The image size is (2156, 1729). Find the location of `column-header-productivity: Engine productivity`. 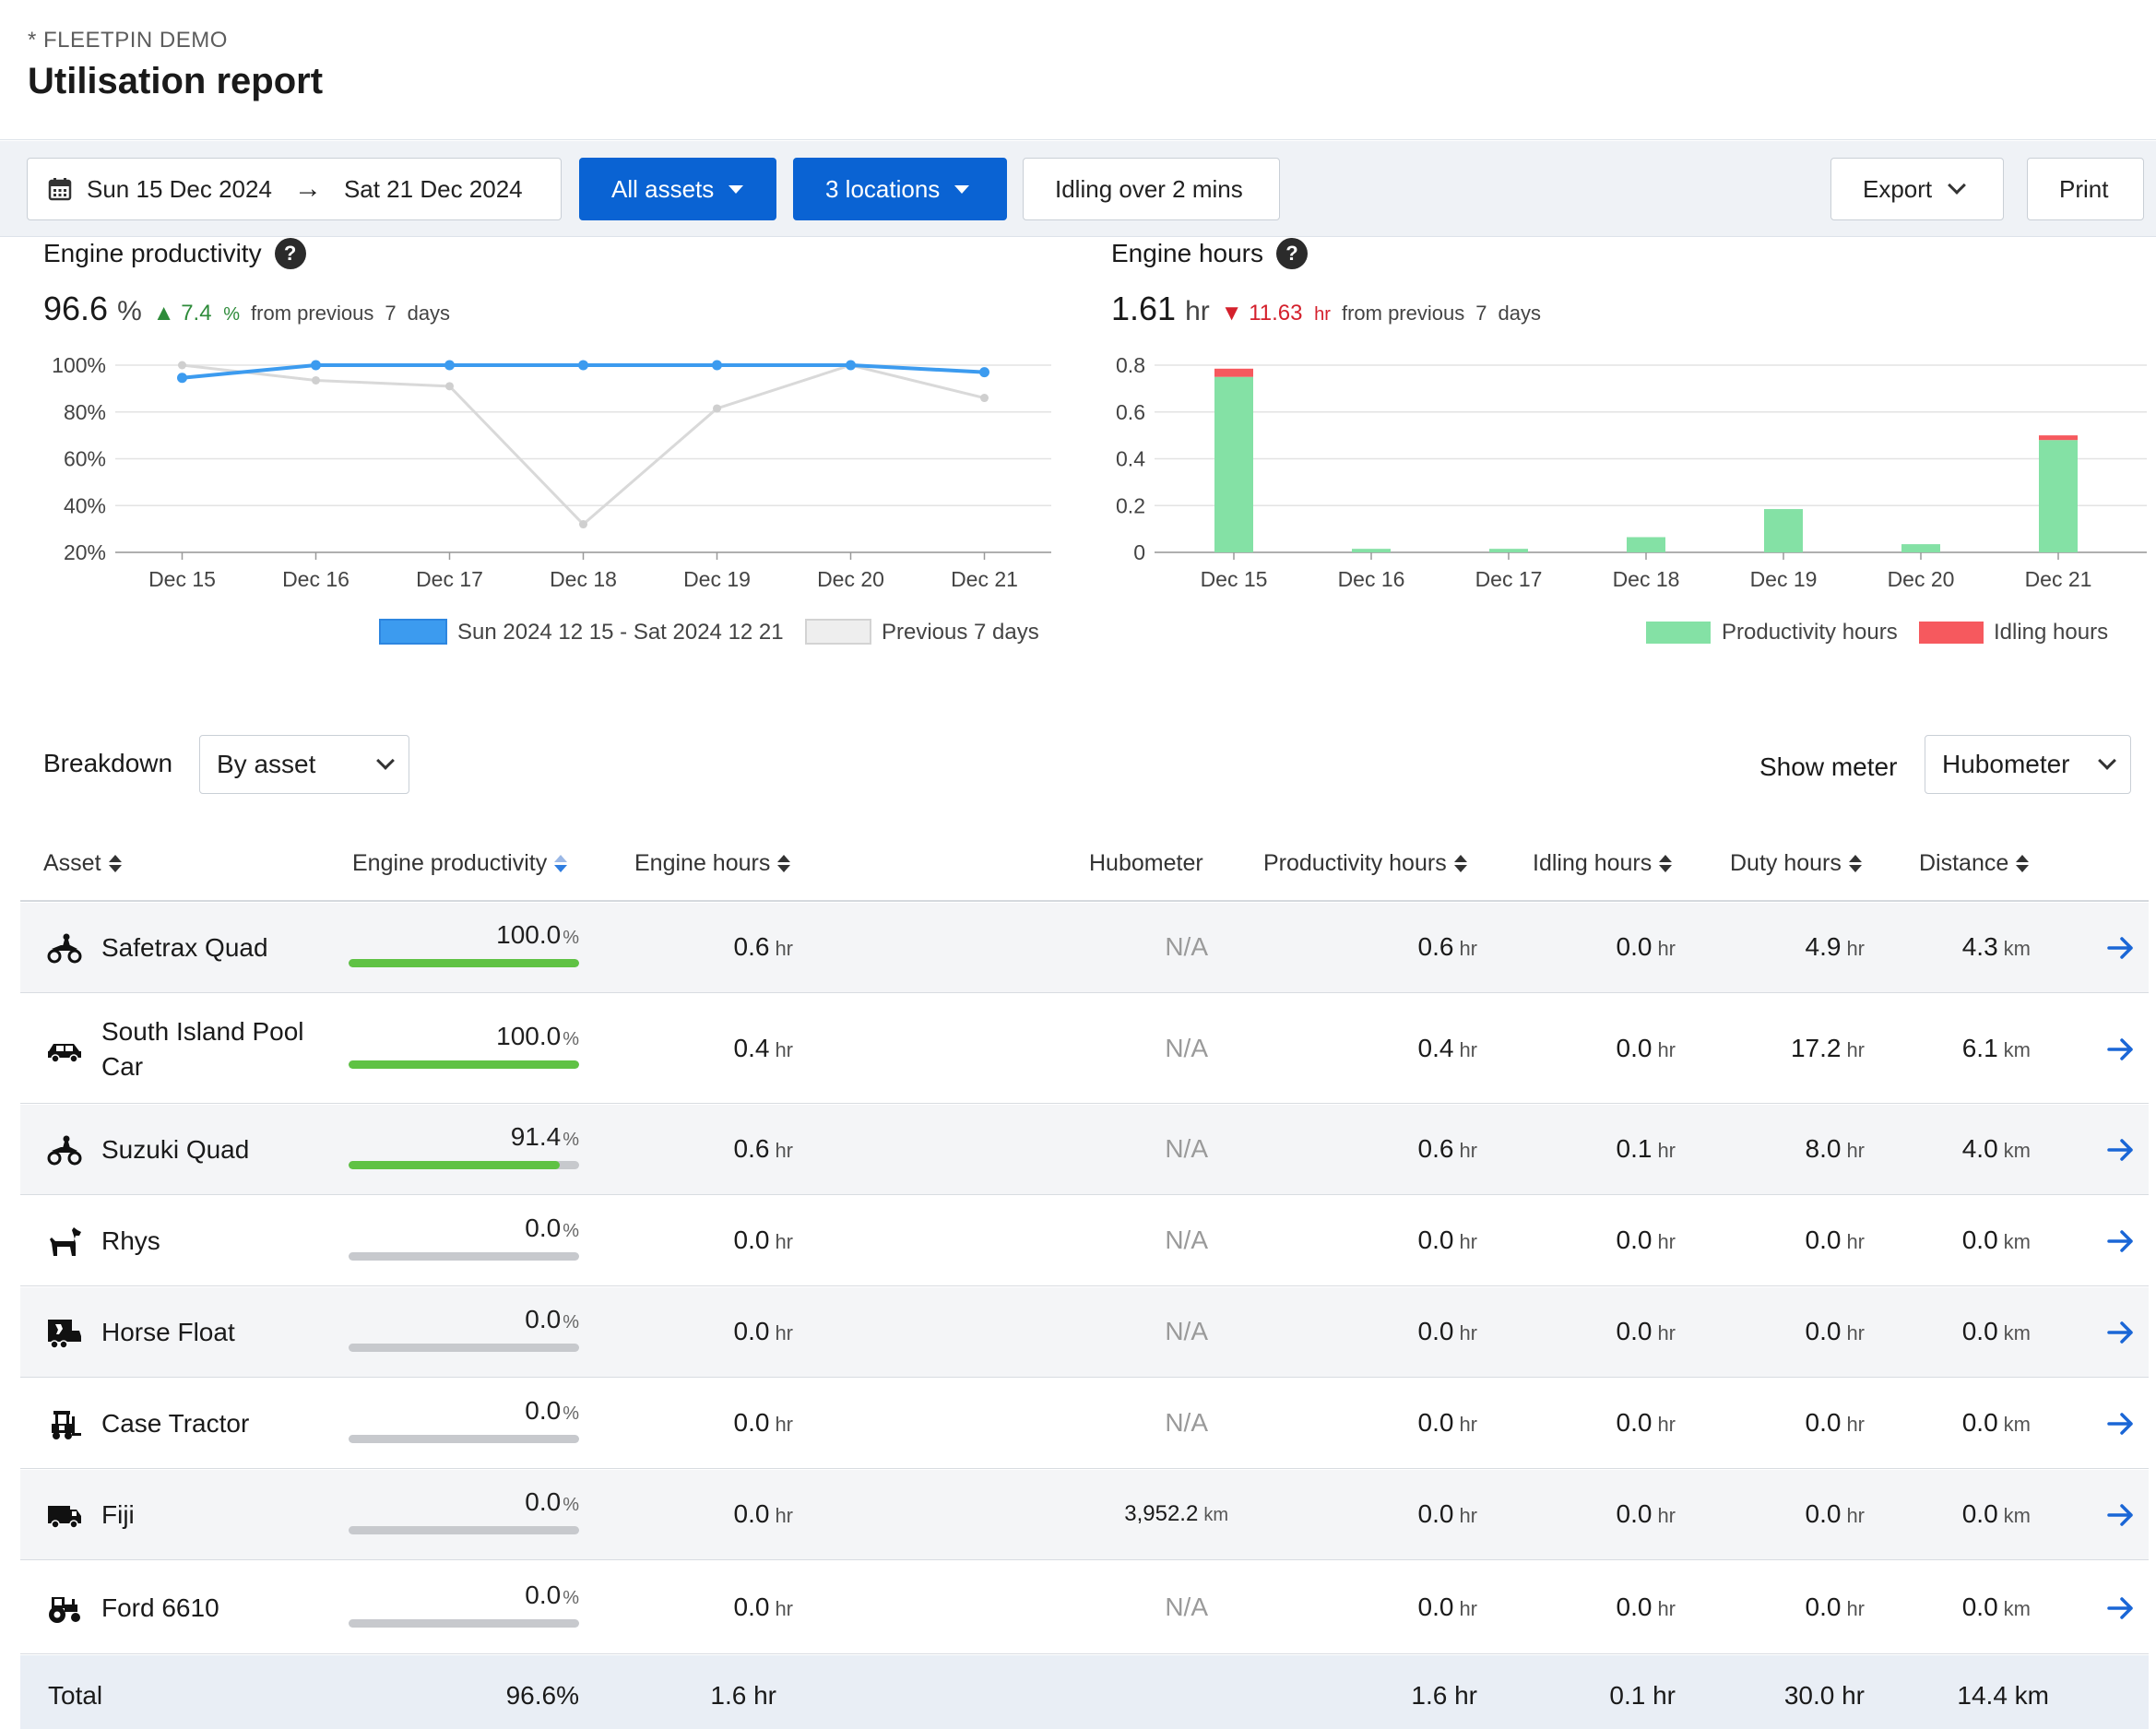

column-header-productivity: Engine productivity is located at coordinates (460, 863).